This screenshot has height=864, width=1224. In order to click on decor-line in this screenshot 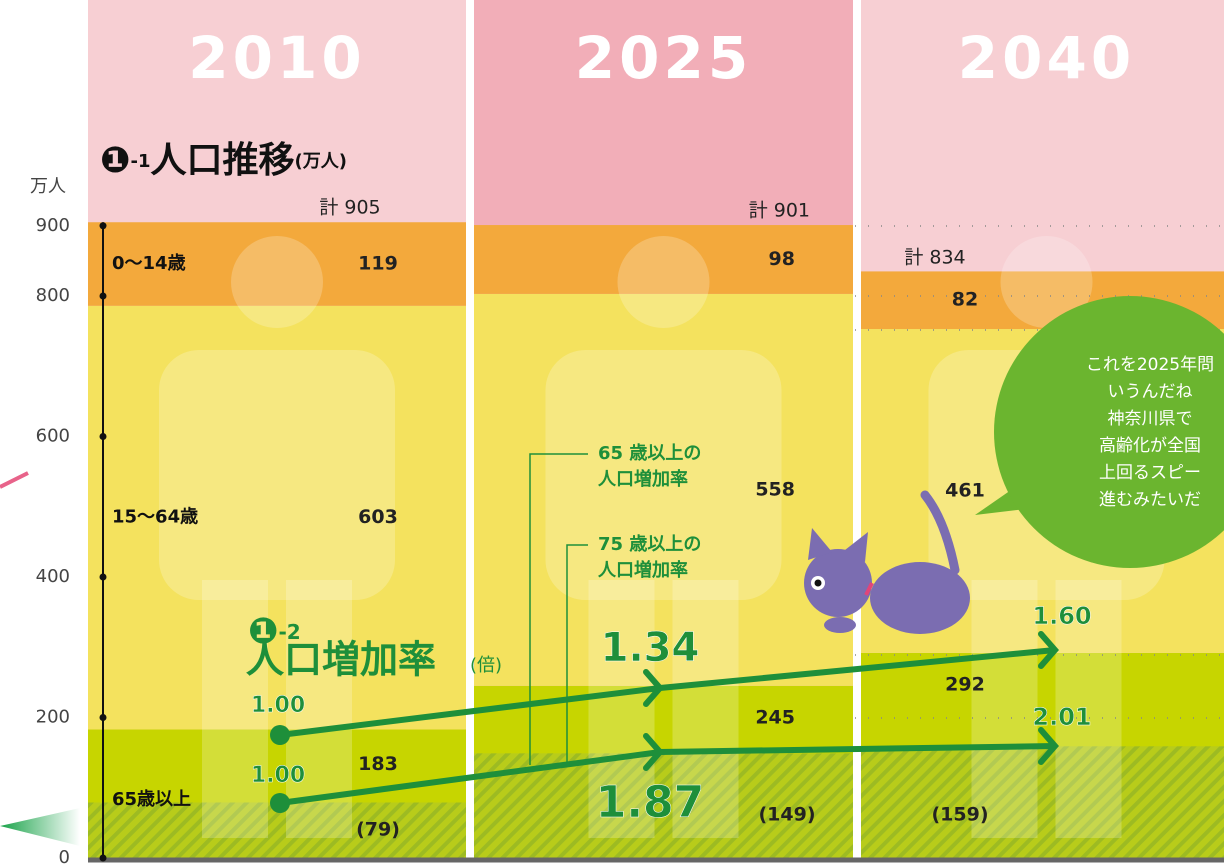, I will do `click(14, 480)`.